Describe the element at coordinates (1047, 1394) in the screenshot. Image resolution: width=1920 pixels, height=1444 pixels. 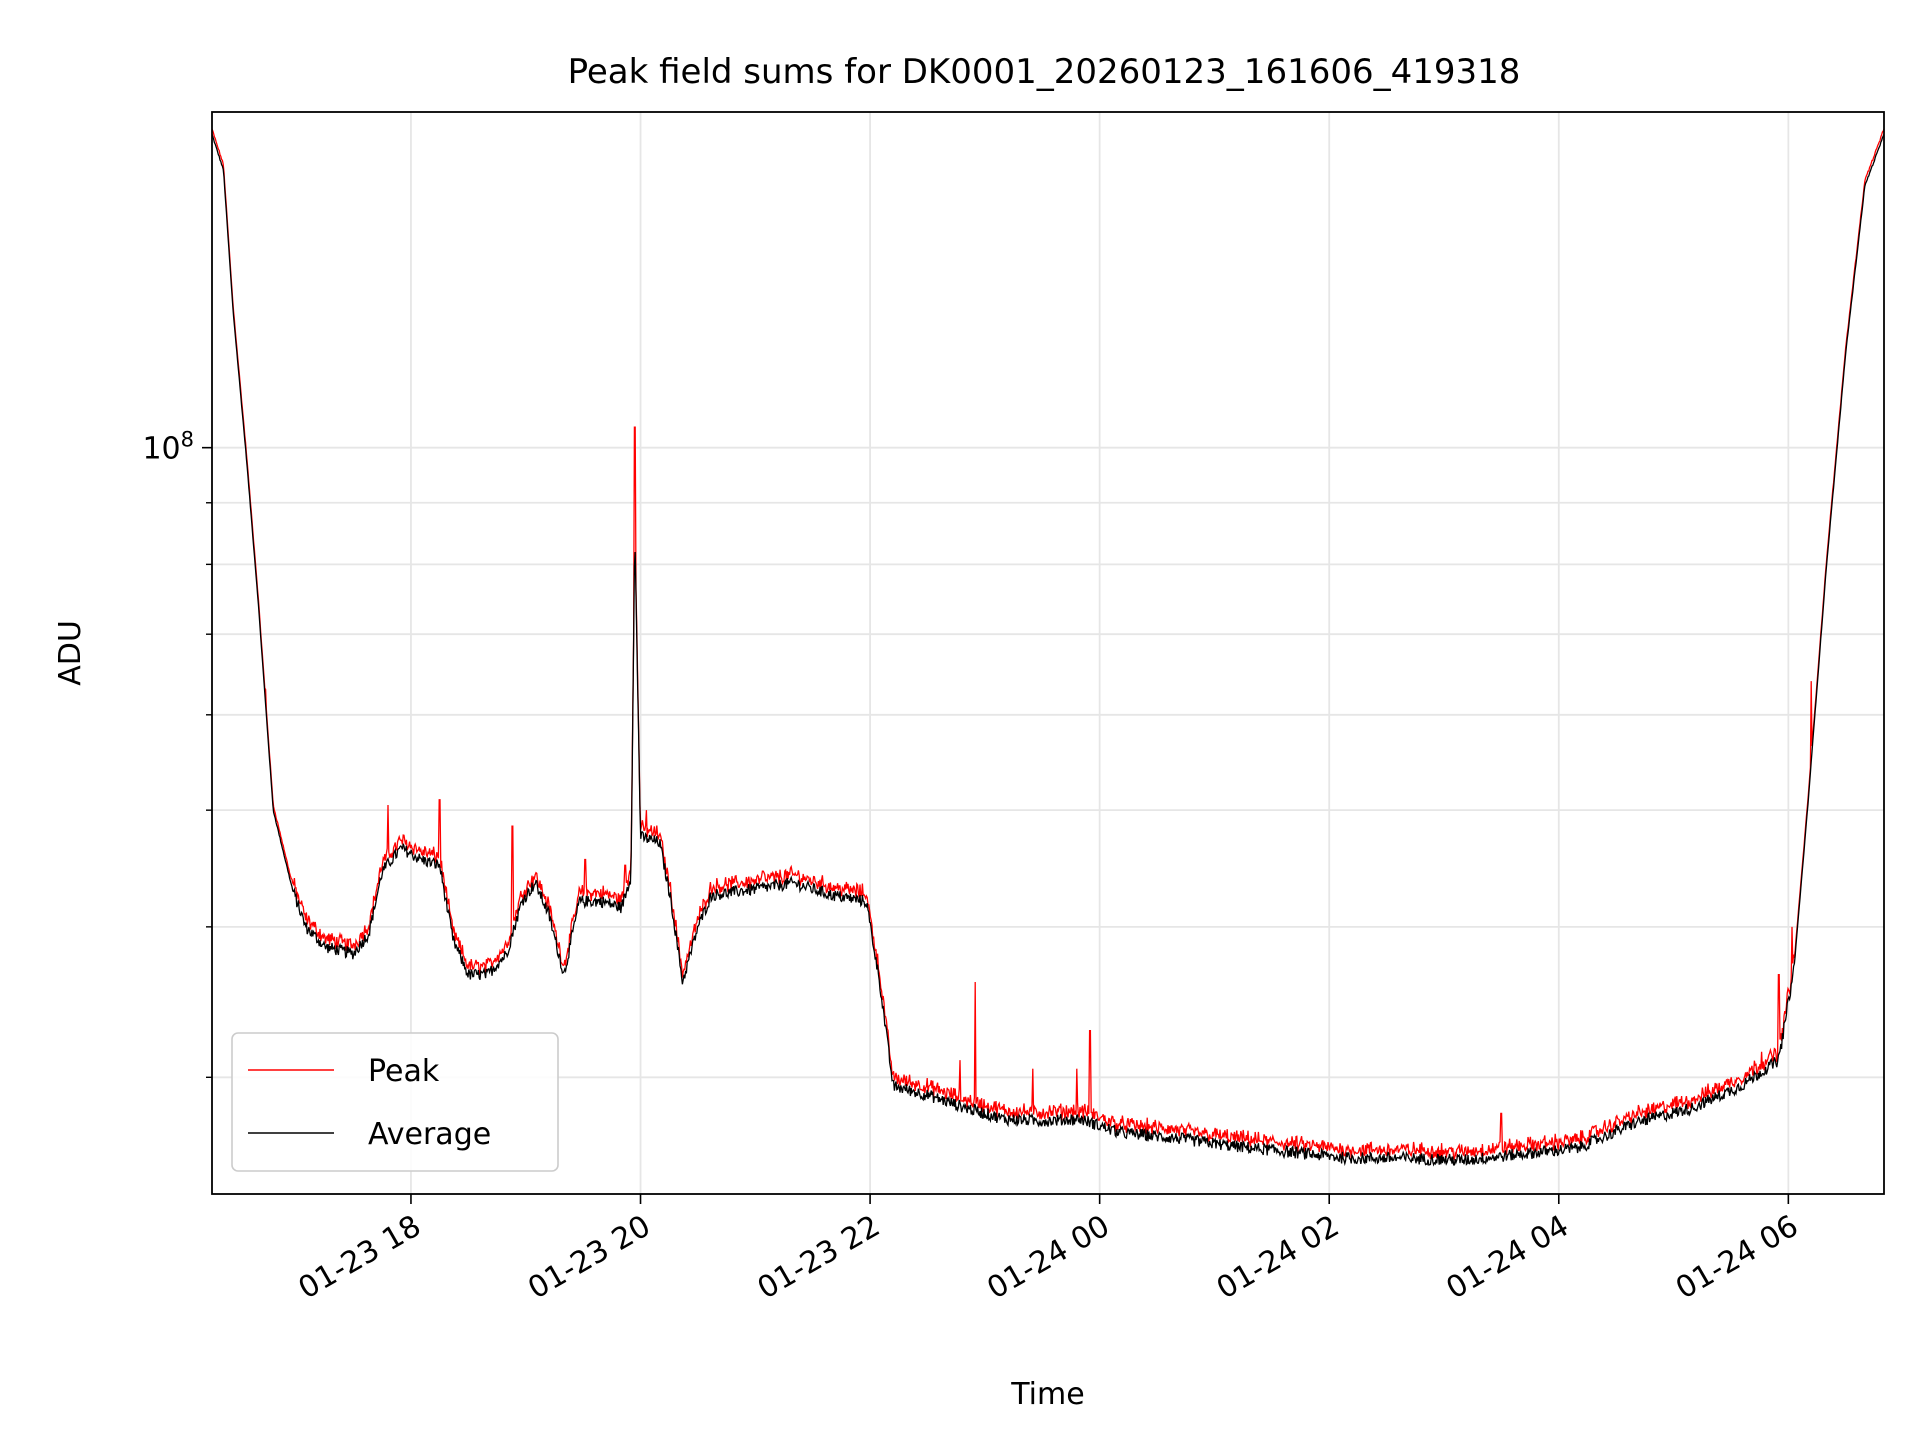
I see `x-axis-label: Time` at that location.